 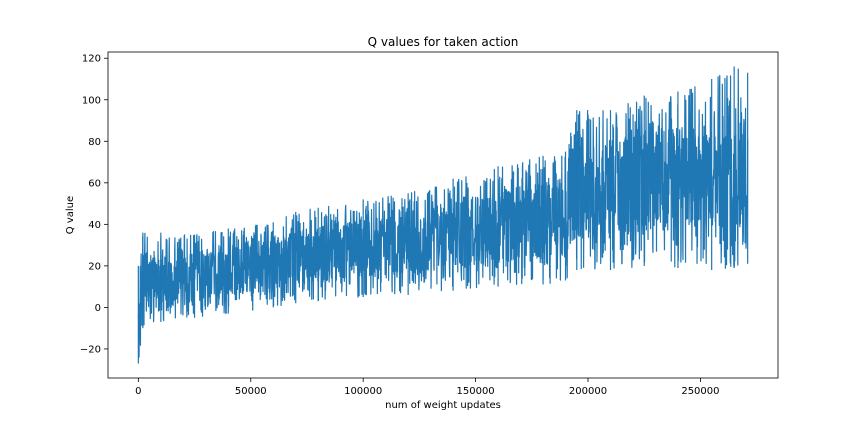 I want to click on y-tick-label: 80, so click(x=94, y=142).